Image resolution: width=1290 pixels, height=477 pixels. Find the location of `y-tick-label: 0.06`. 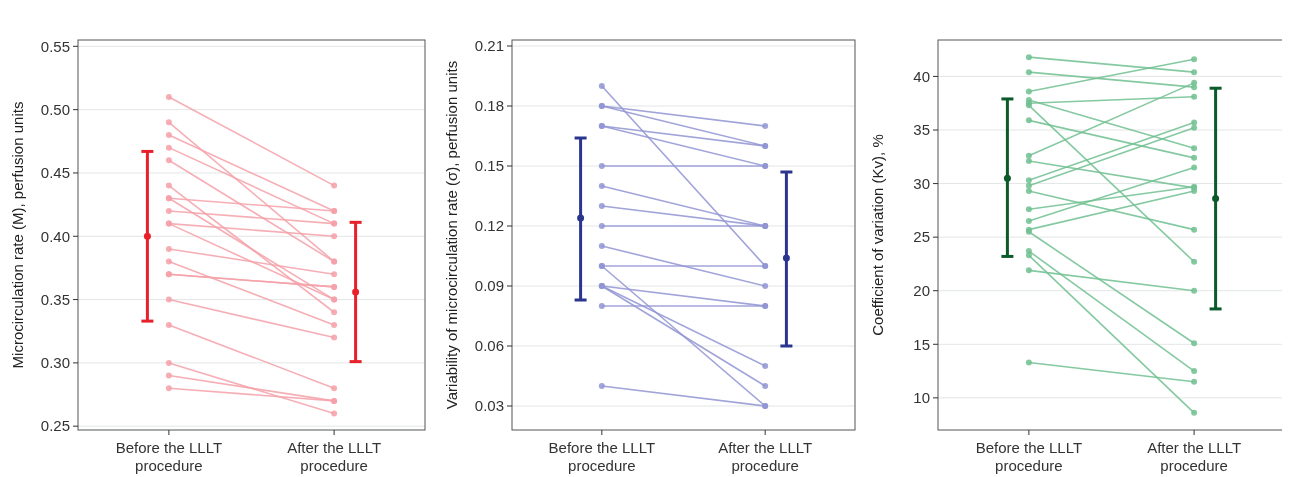

y-tick-label: 0.06 is located at coordinates (489, 346).